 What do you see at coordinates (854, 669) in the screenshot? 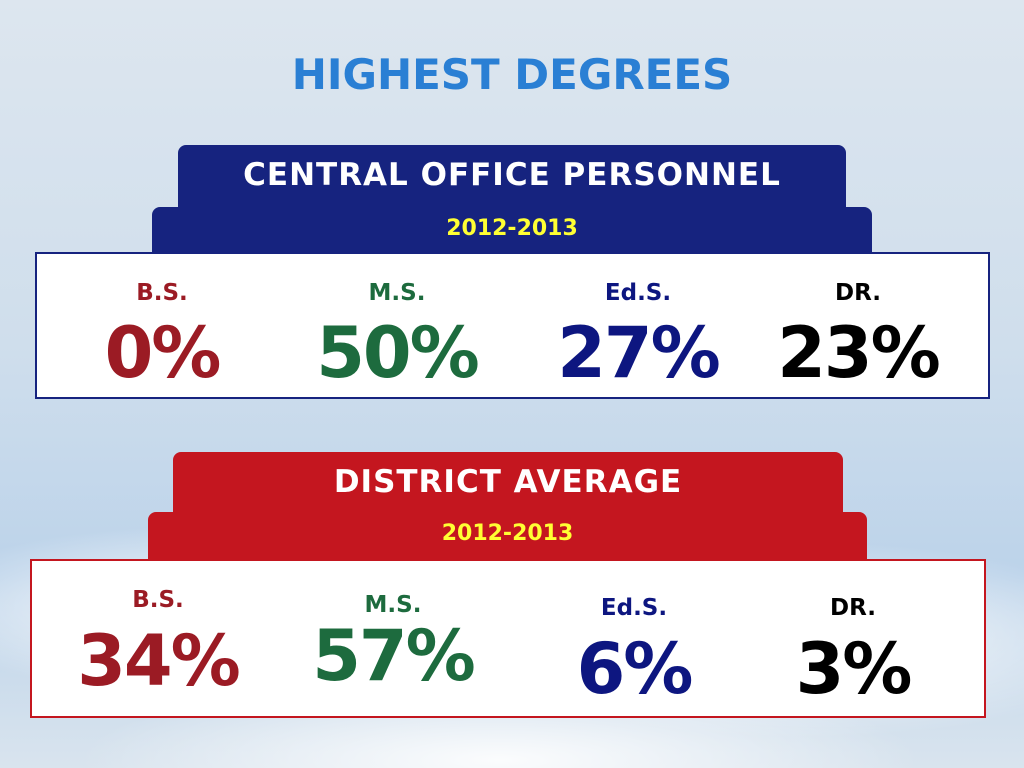
I see `item-value: 3%` at bounding box center [854, 669].